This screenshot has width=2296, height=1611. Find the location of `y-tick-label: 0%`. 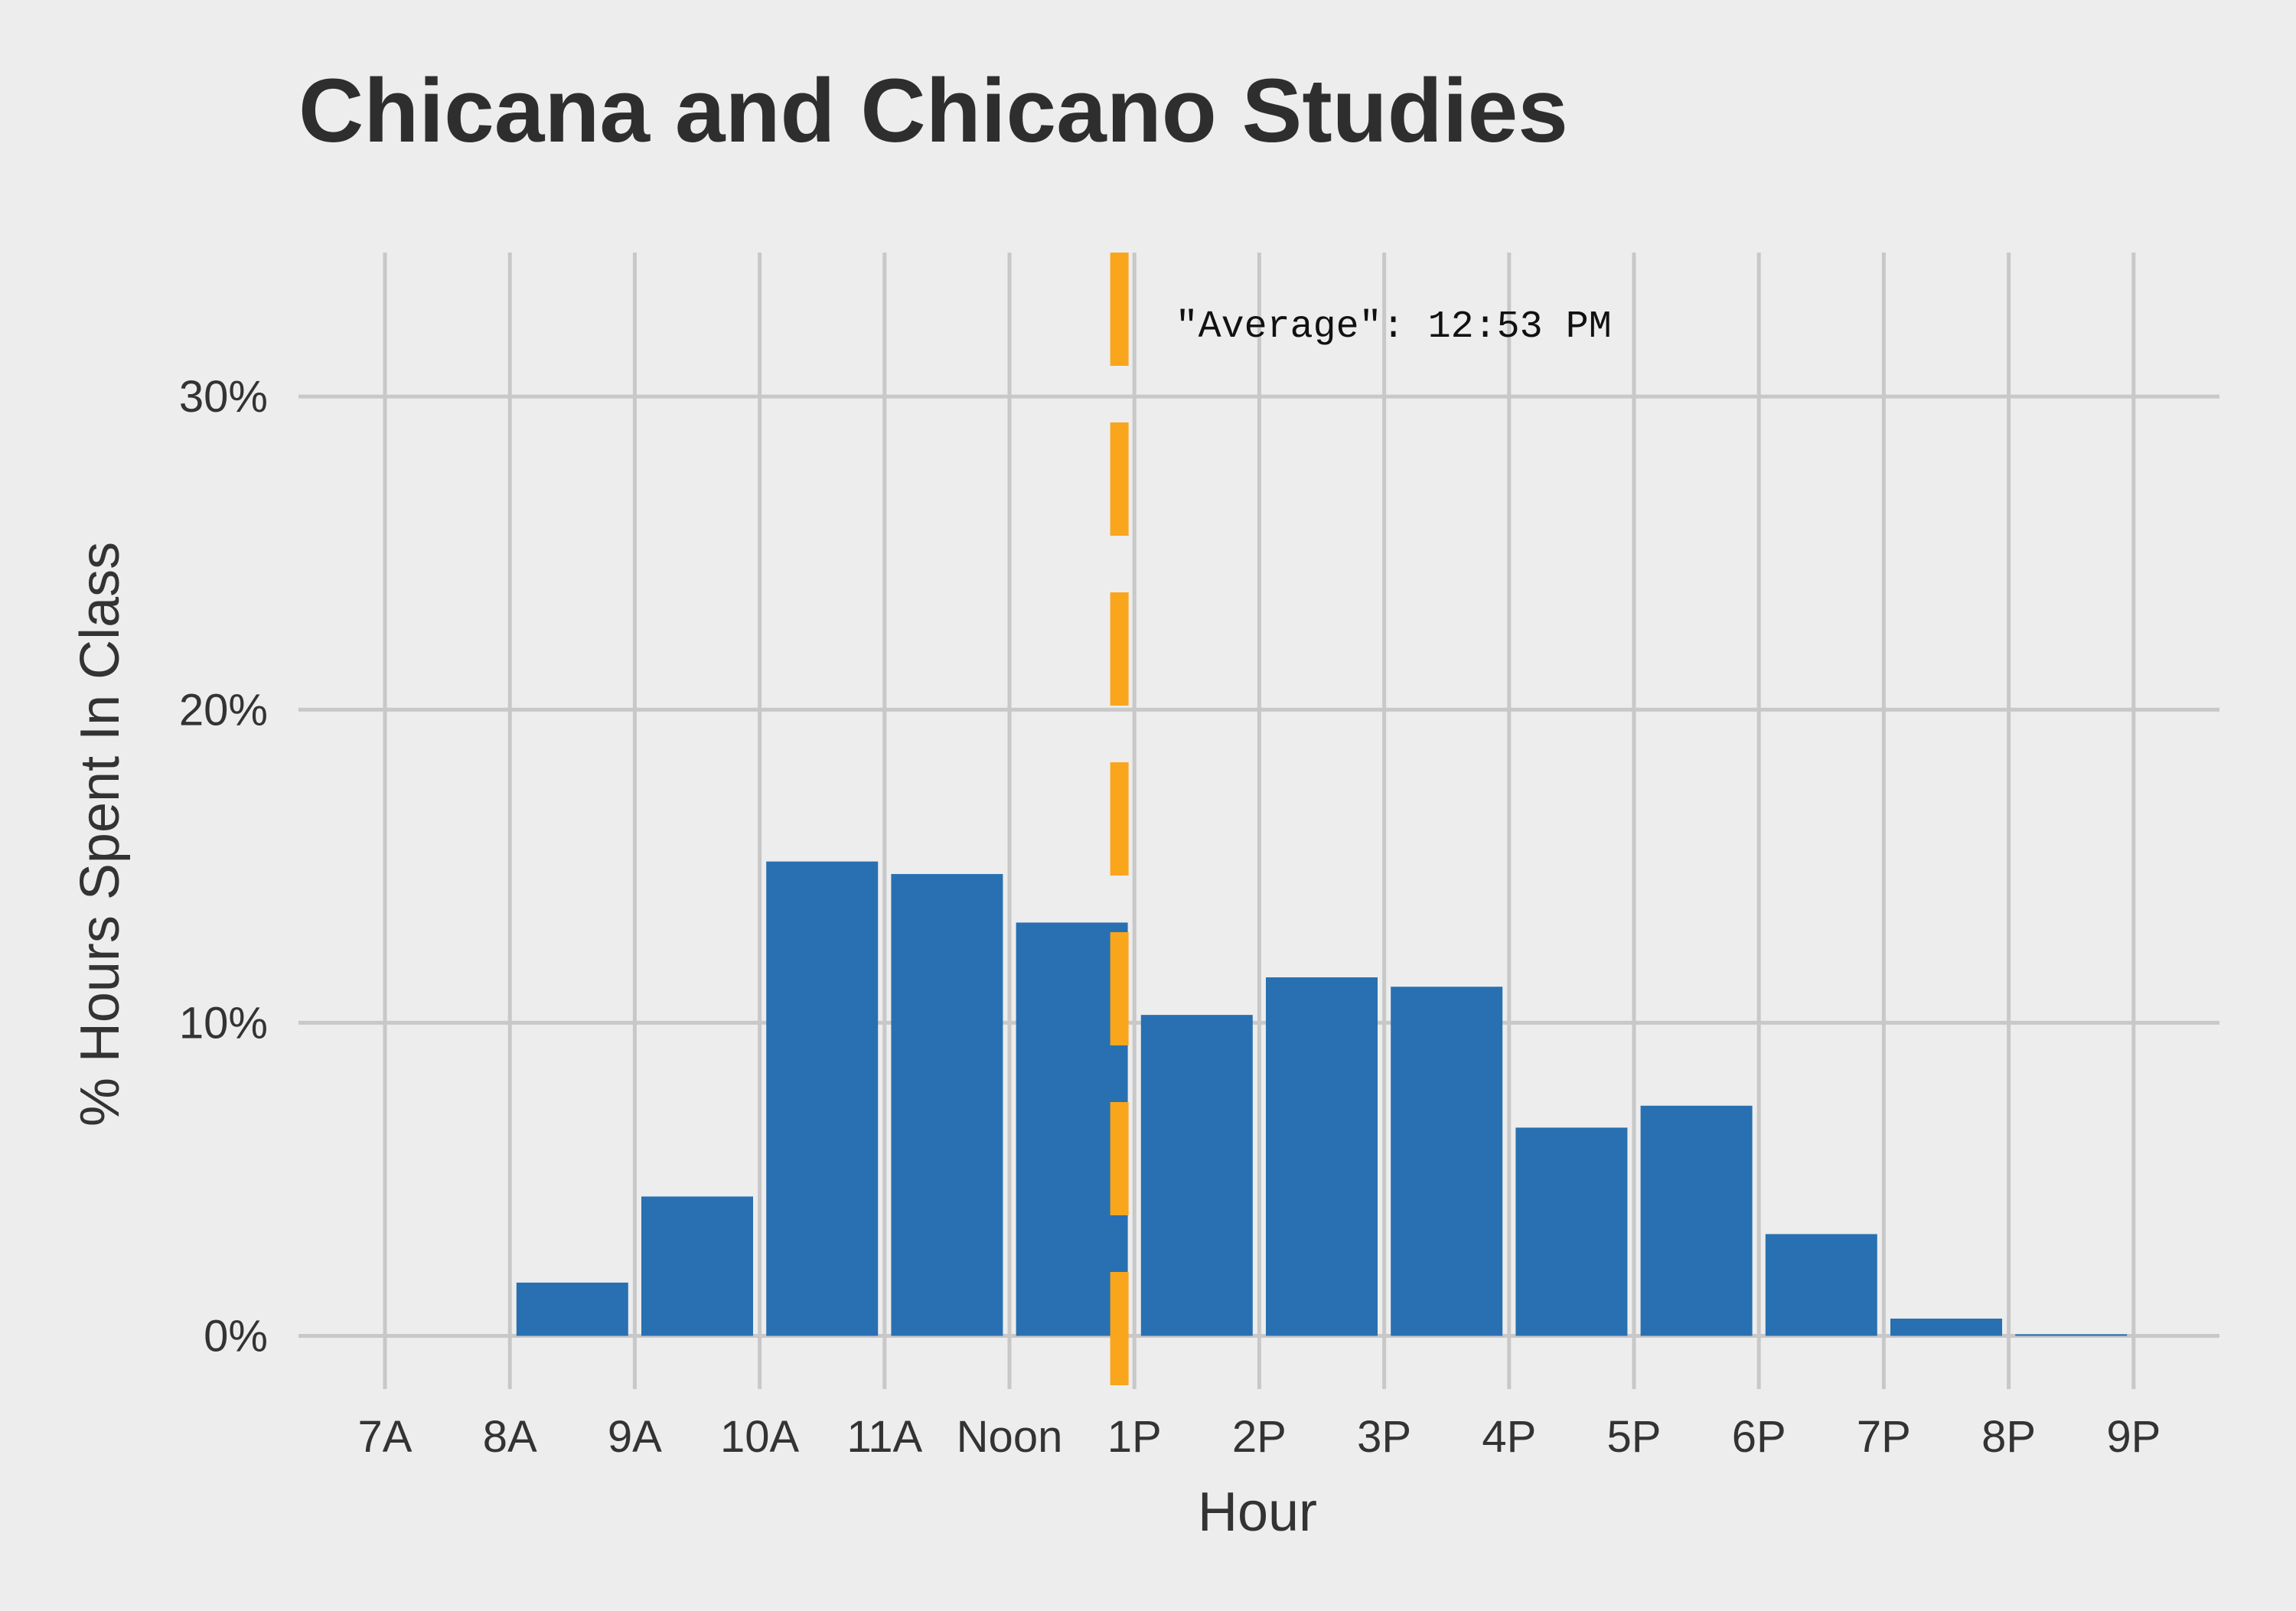

y-tick-label: 0% is located at coordinates (236, 1336).